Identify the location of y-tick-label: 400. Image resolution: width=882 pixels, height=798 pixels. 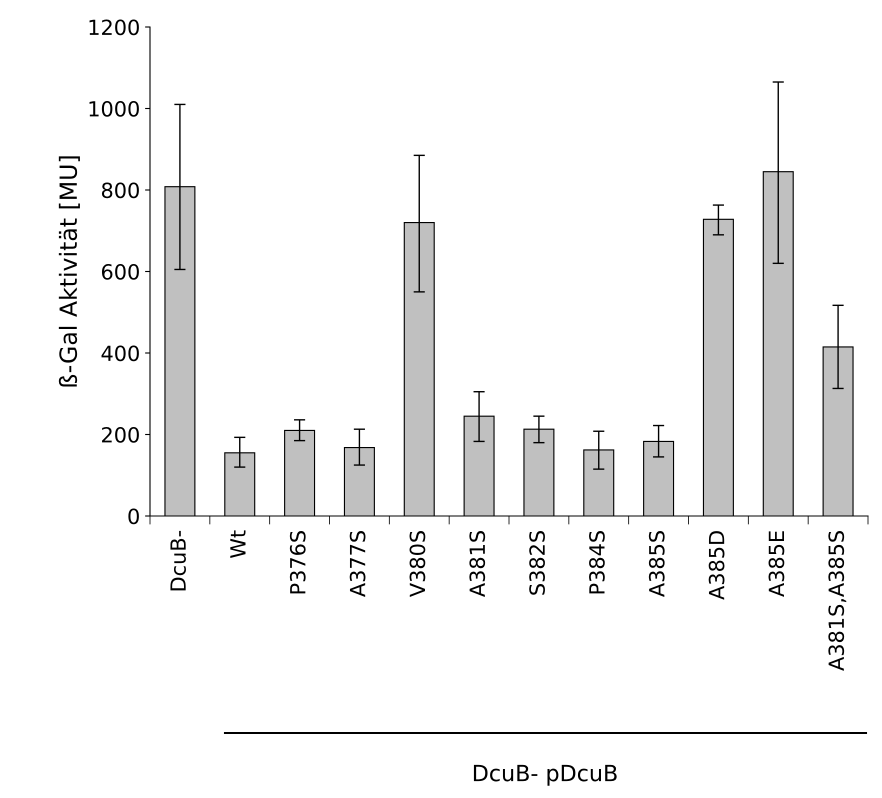
(120, 353).